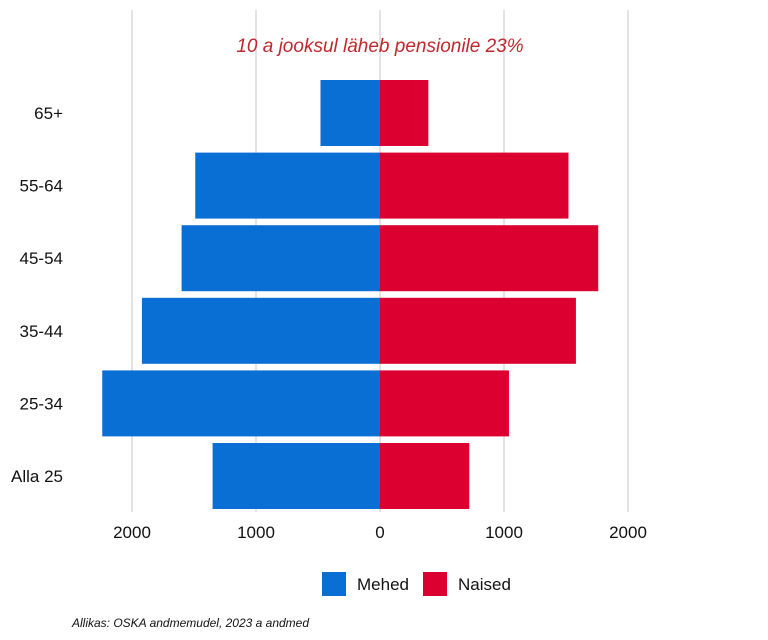 The height and width of the screenshot is (640, 768). I want to click on legend-label-mehed: Mehed, so click(383, 584).